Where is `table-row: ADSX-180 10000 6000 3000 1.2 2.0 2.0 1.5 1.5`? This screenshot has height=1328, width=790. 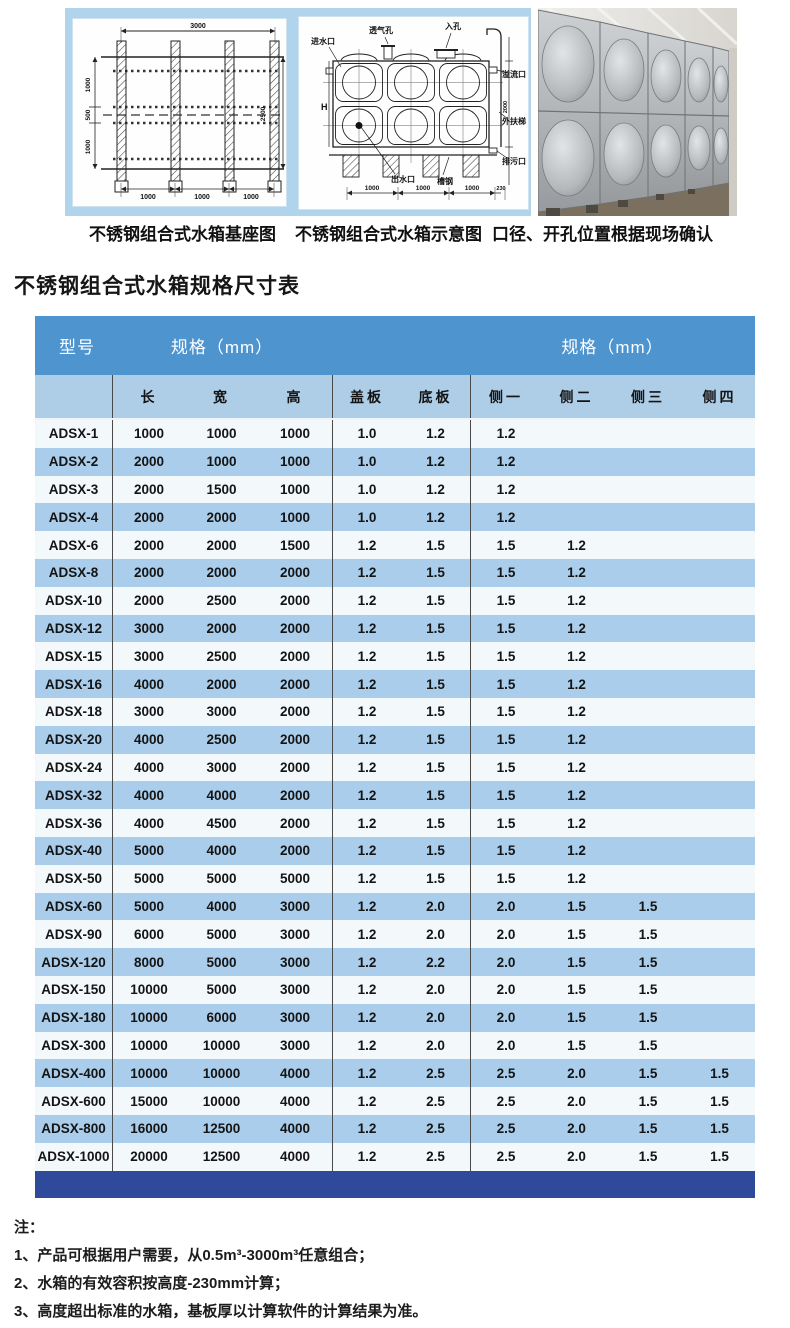
table-row: ADSX-180 10000 6000 3000 1.2 2.0 2.0 1.5 1.5 is located at coordinates (395, 1017).